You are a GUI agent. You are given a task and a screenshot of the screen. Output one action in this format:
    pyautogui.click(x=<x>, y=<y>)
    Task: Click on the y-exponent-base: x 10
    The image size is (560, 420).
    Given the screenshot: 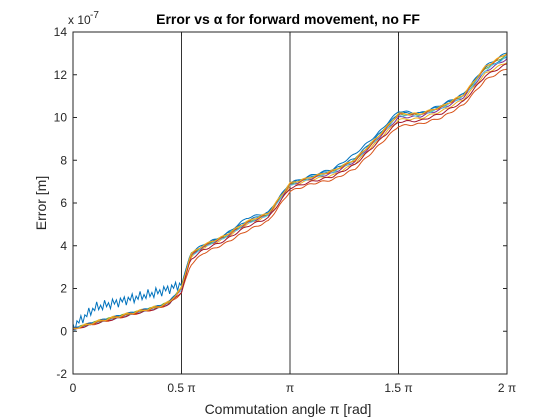 What is the action you would take?
    pyautogui.click(x=79, y=20)
    